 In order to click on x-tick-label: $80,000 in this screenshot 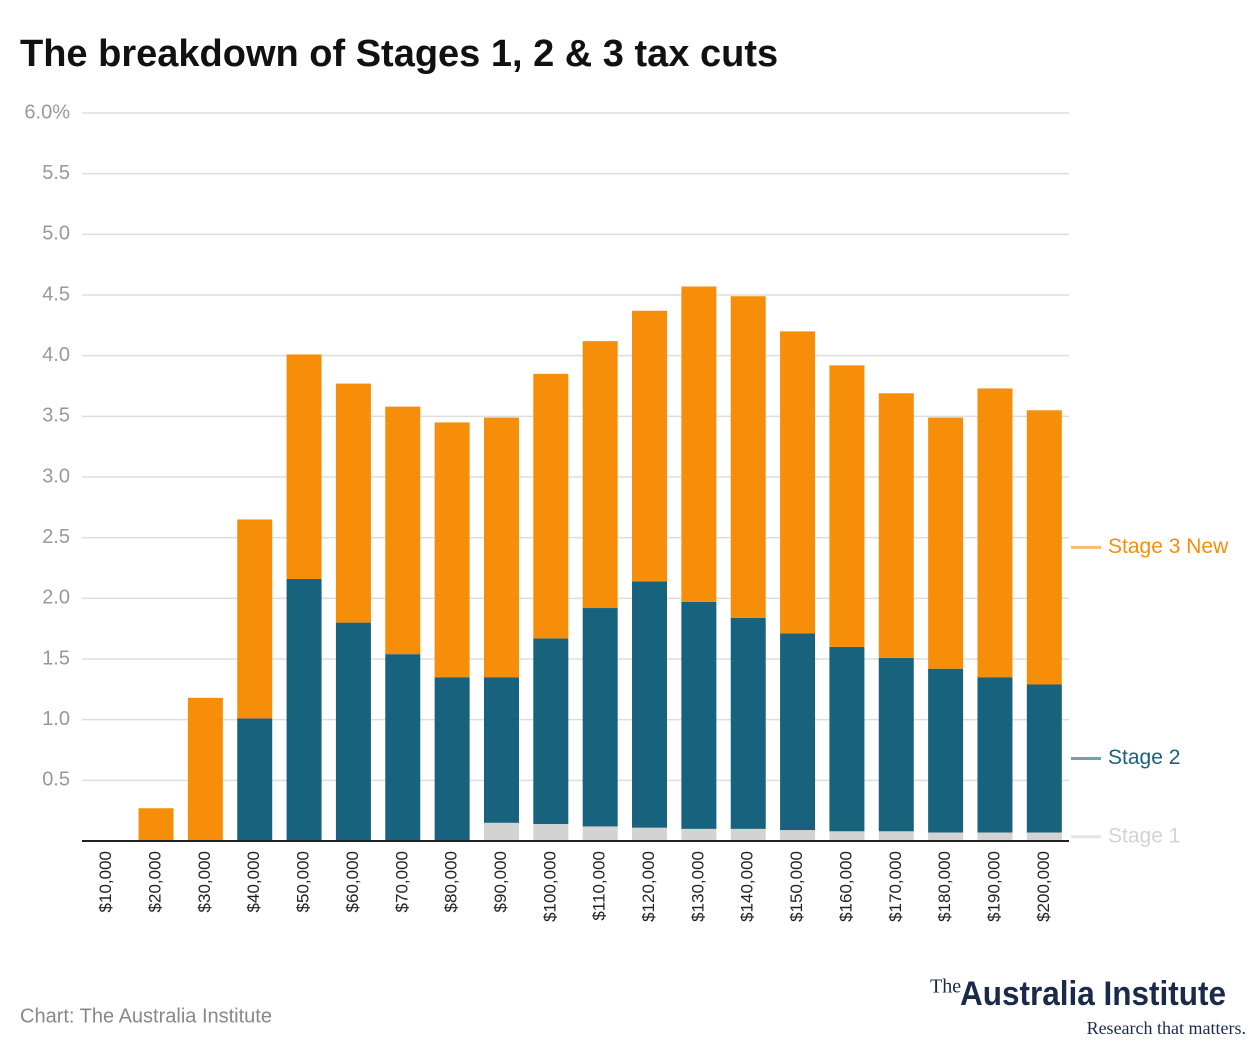, I will do `click(451, 881)`.